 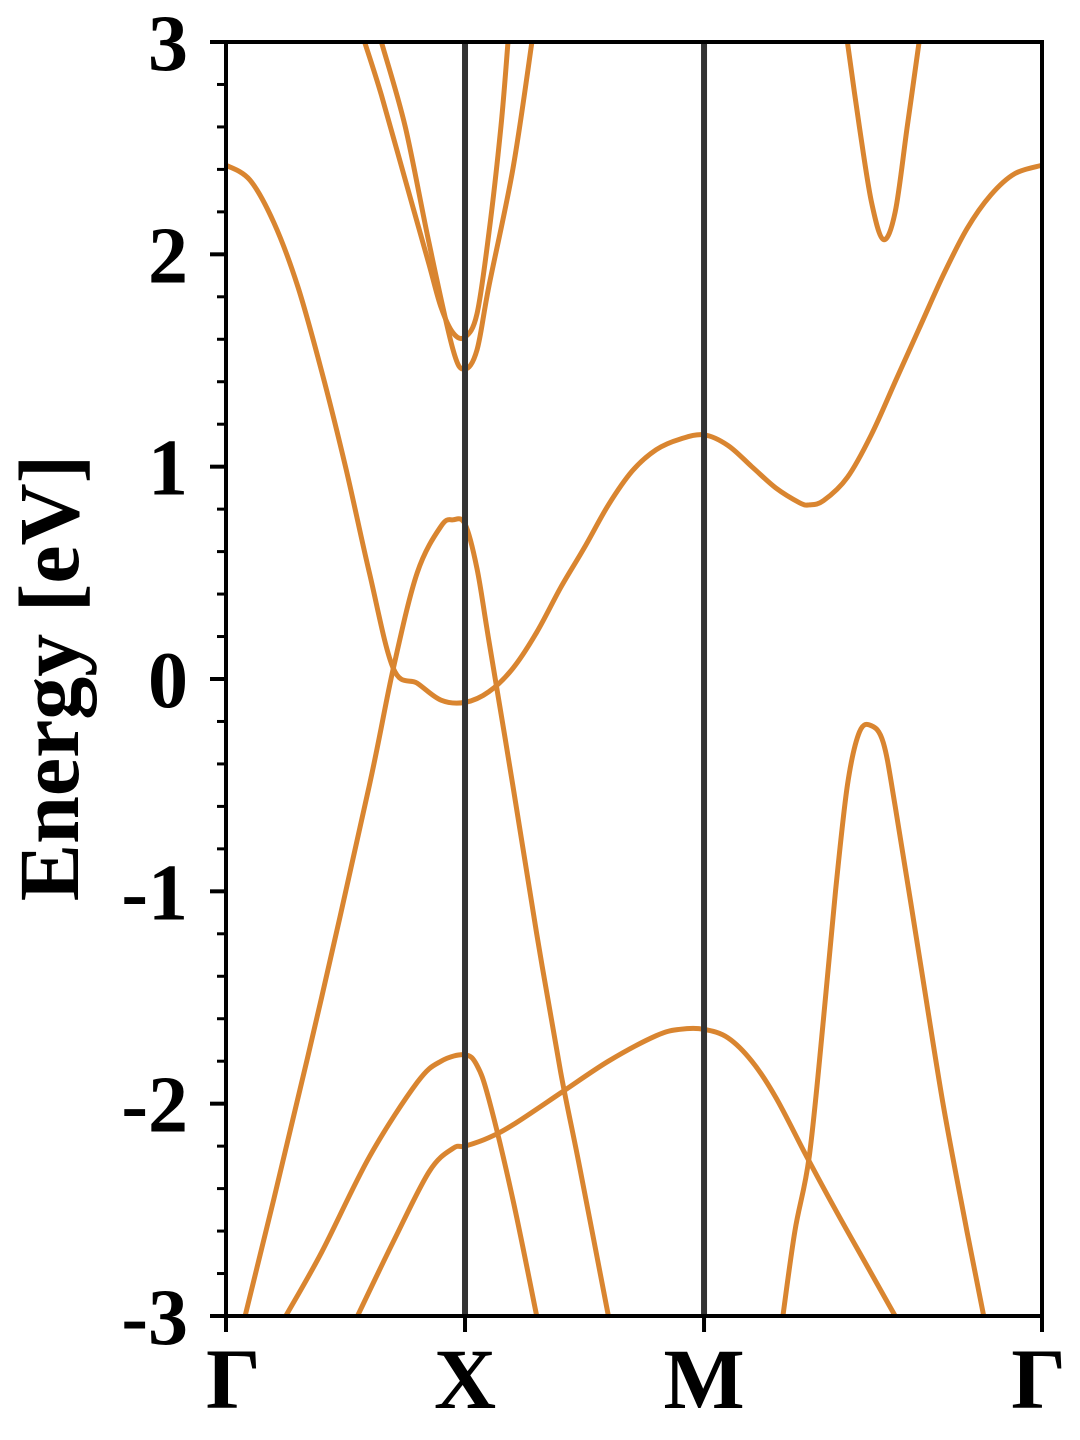 What do you see at coordinates (168, 44) in the screenshot?
I see `y-tick-label: 3` at bounding box center [168, 44].